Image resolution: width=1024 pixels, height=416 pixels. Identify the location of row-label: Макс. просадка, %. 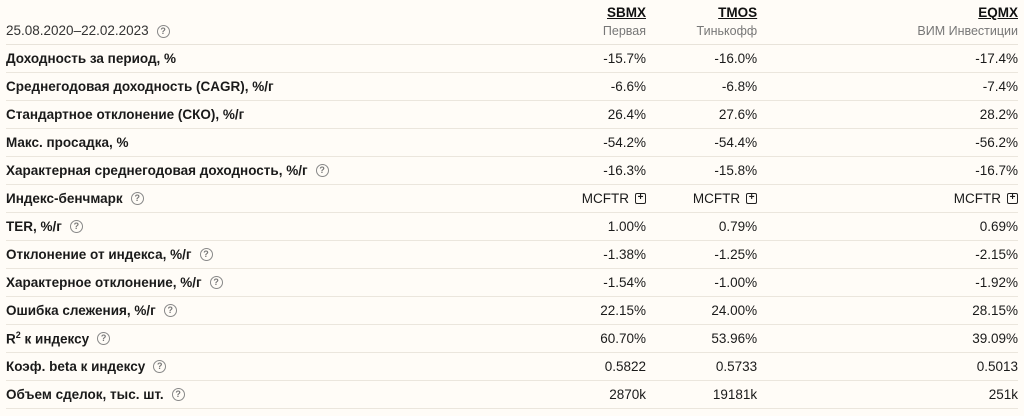
(67, 142).